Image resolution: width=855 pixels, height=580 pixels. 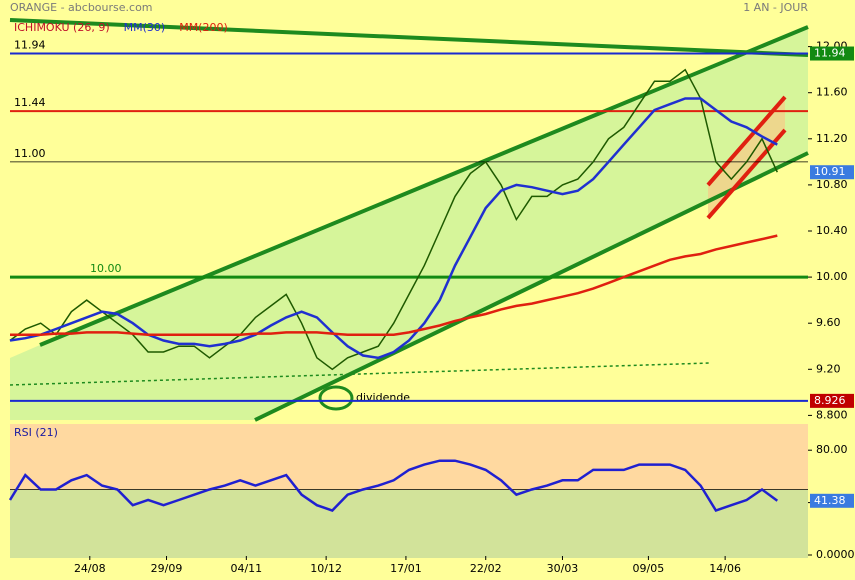 I want to click on legend-entry: ICHIMOKU (26, 9), so click(x=62, y=27).